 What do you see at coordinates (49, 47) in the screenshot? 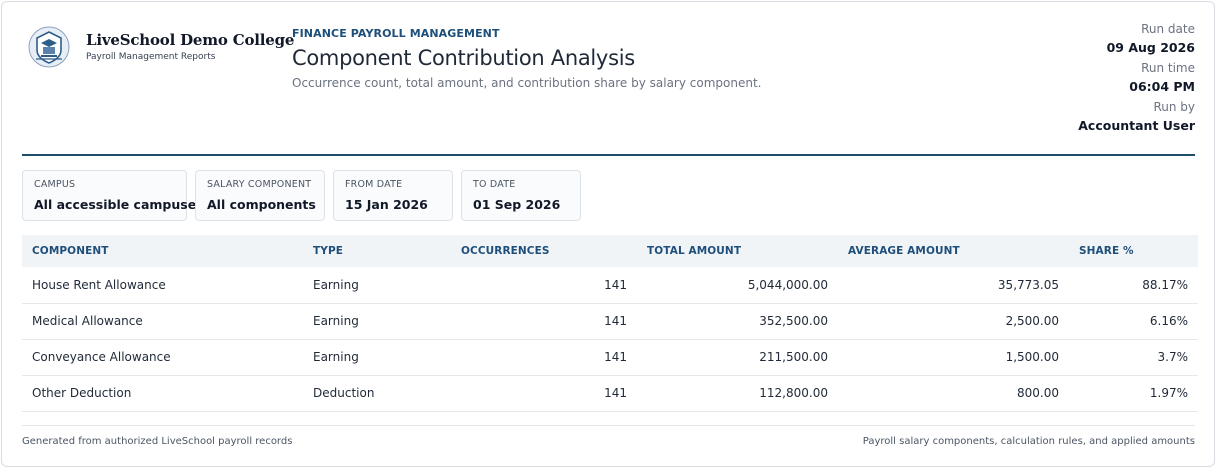
I see `college-crest-icon` at bounding box center [49, 47].